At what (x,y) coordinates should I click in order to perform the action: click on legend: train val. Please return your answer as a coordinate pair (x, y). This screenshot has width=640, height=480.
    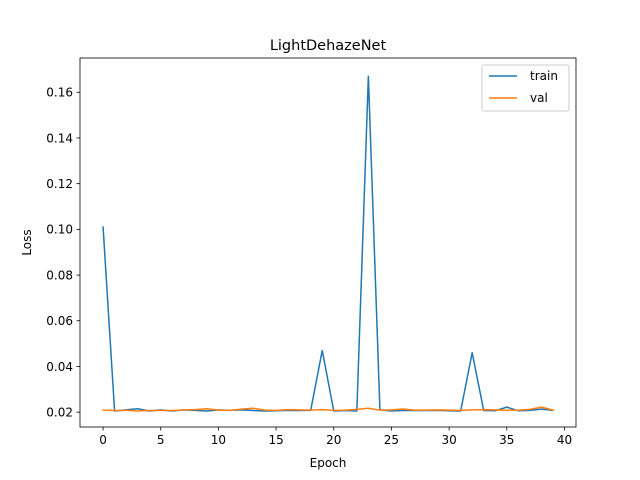
    Looking at the image, I should click on (525, 88).